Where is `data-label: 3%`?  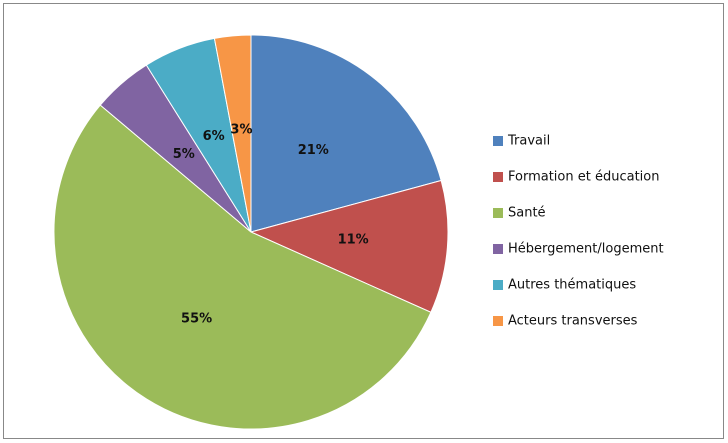 data-label: 3% is located at coordinates (241, 130).